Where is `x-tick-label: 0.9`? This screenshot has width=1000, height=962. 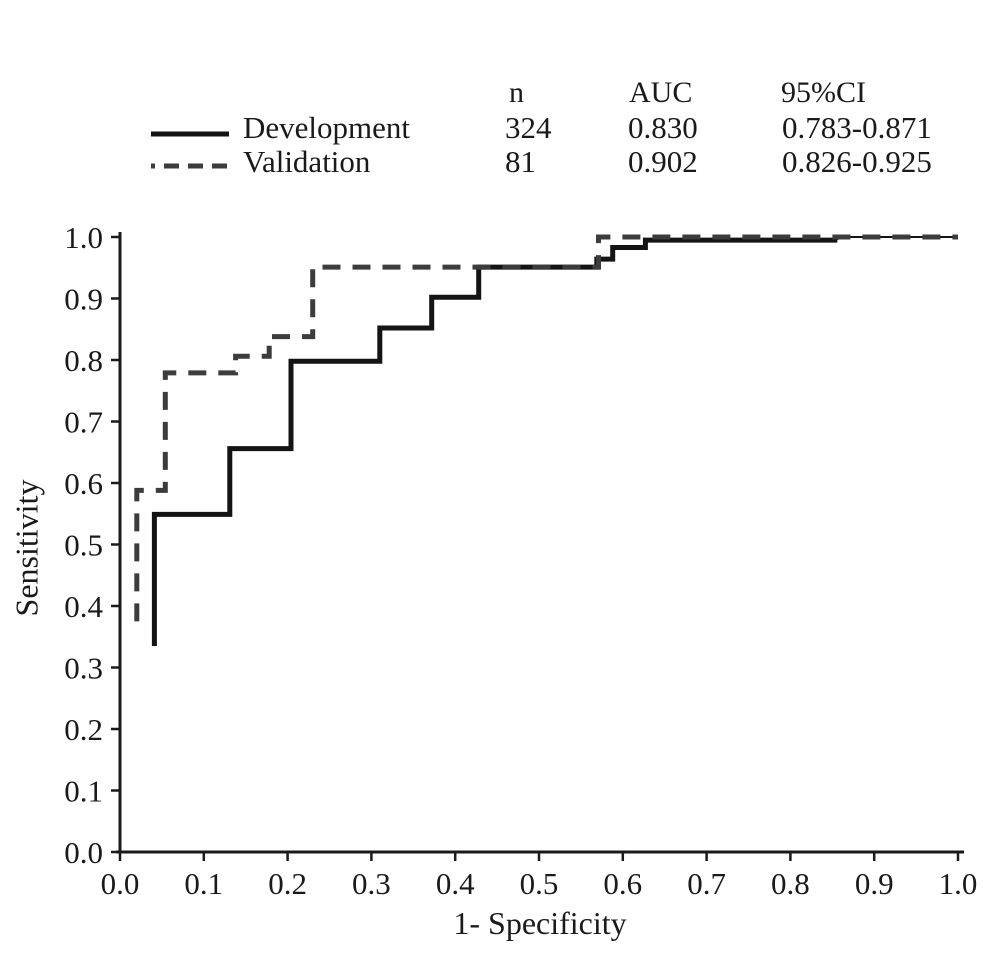
x-tick-label: 0.9 is located at coordinates (874, 883).